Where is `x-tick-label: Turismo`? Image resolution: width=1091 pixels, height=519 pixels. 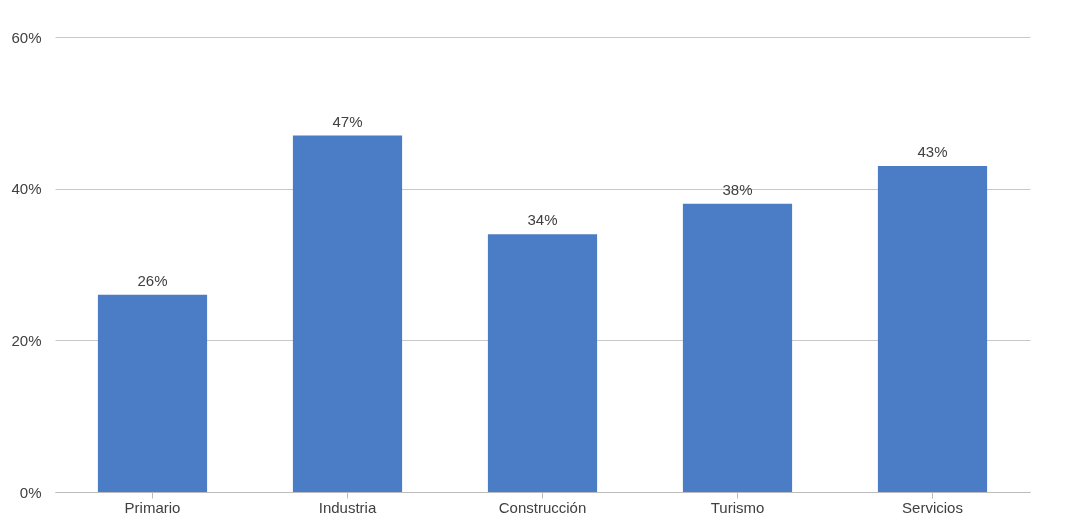 x-tick-label: Turismo is located at coordinates (737, 507).